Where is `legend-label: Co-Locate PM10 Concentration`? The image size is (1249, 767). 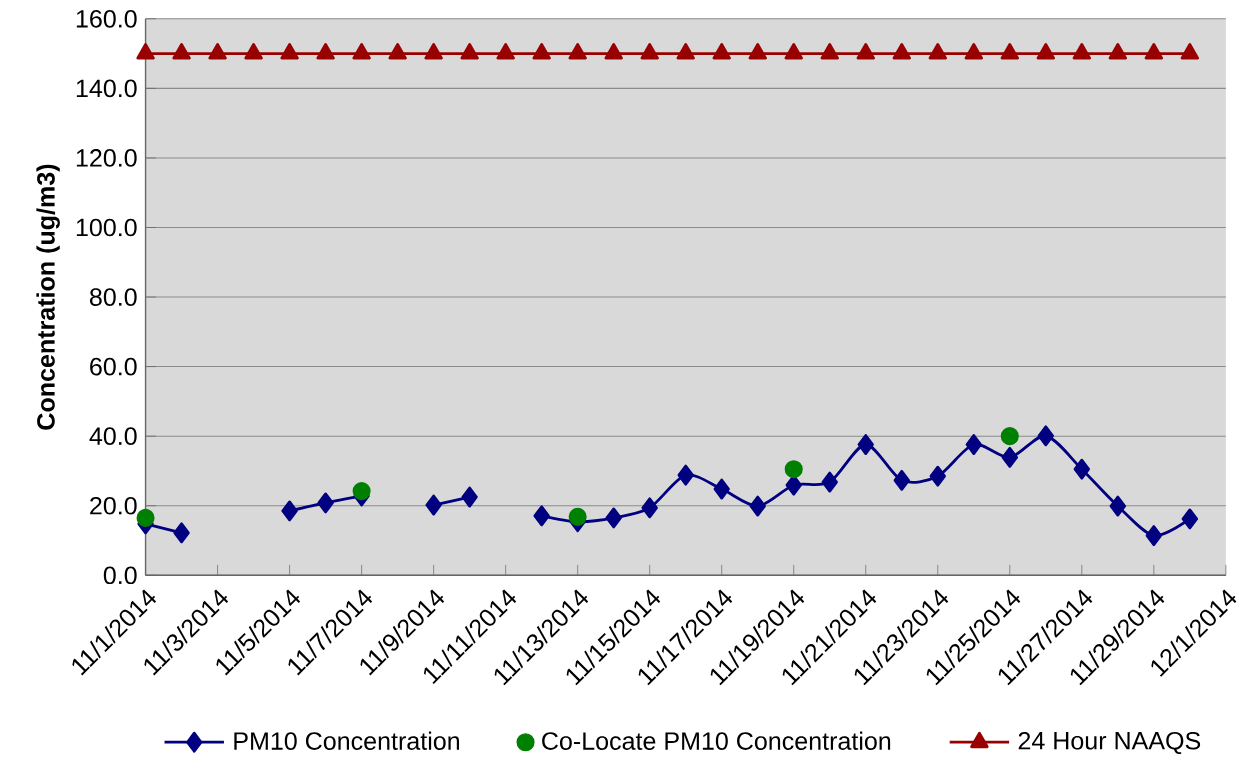
legend-label: Co-Locate PM10 Concentration is located at coordinates (716, 740).